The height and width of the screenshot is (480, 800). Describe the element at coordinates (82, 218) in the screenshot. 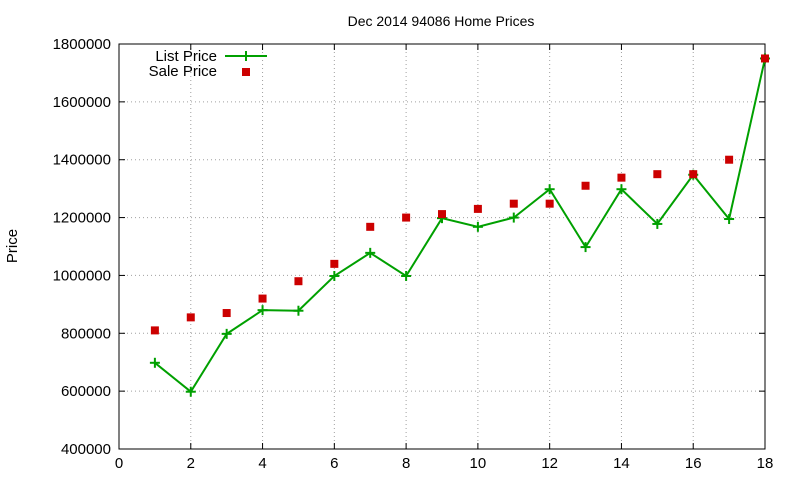

I see `y-tick-label: 1200000` at that location.